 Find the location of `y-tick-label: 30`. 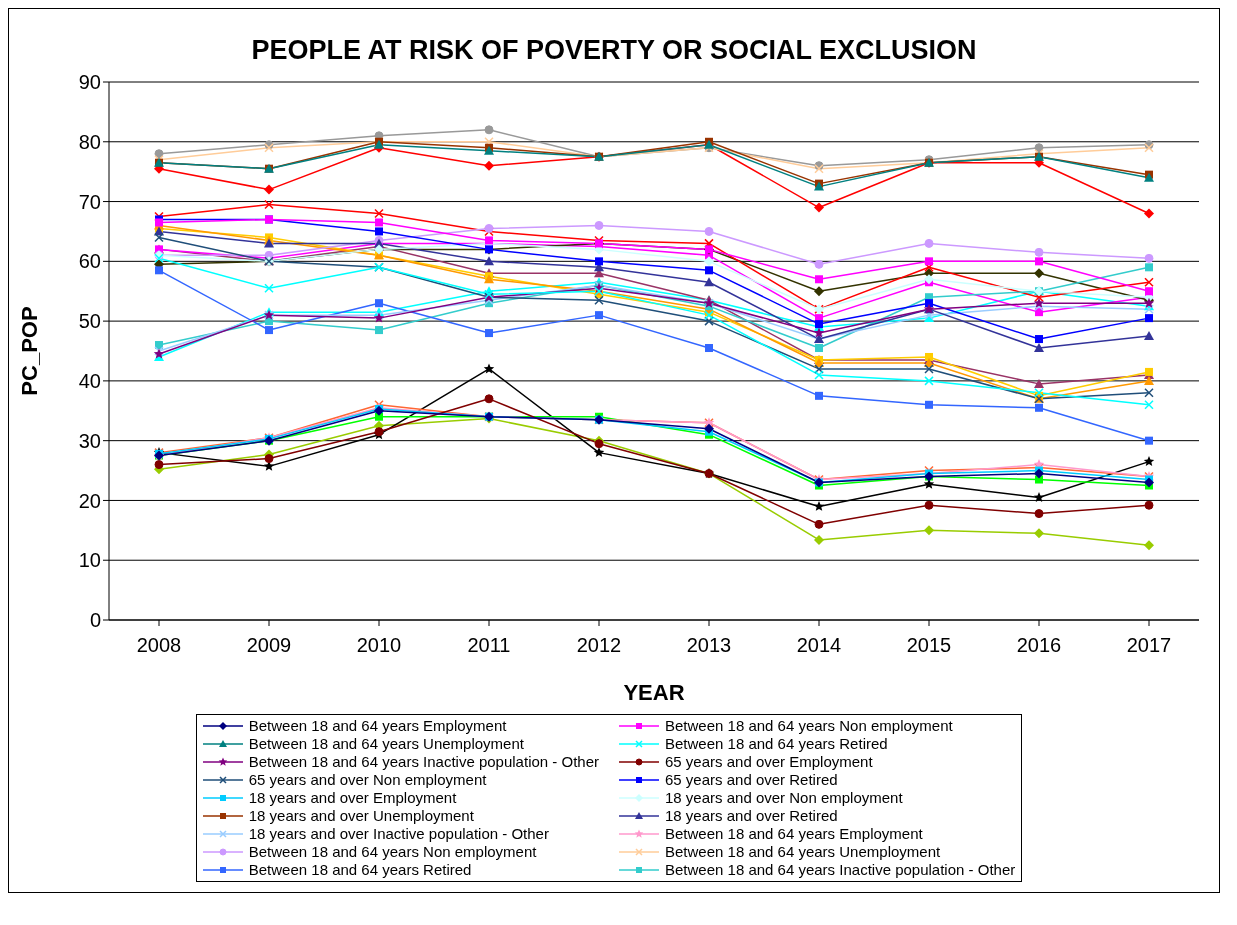

y-tick-label: 30 is located at coordinates (89, 440).